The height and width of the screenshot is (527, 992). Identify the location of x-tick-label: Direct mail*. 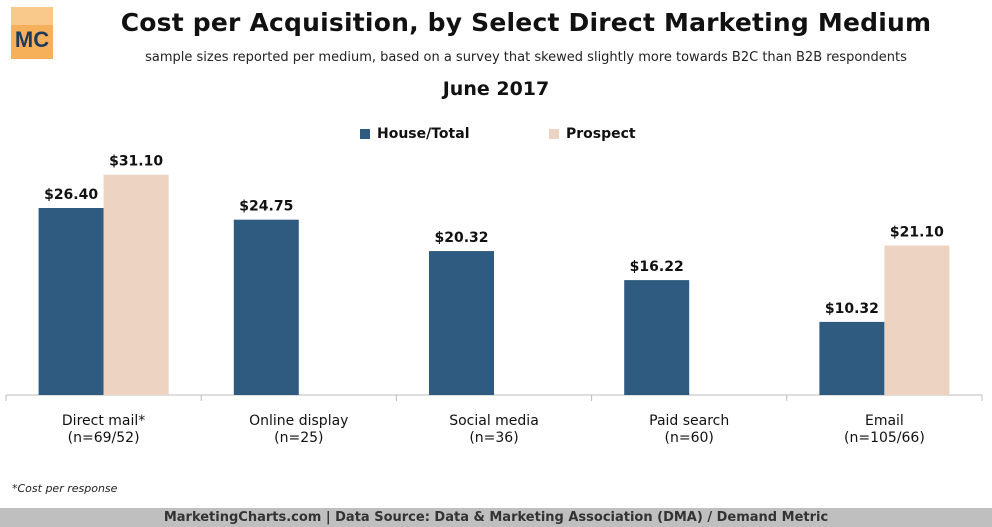
(103, 421).